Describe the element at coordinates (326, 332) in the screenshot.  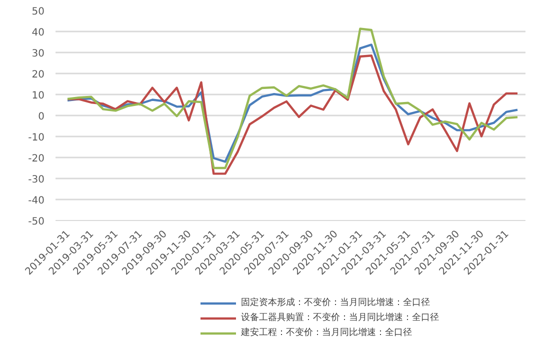
I see `legend-label: 建安工程：不变价：当月同比增速：全口径` at that location.